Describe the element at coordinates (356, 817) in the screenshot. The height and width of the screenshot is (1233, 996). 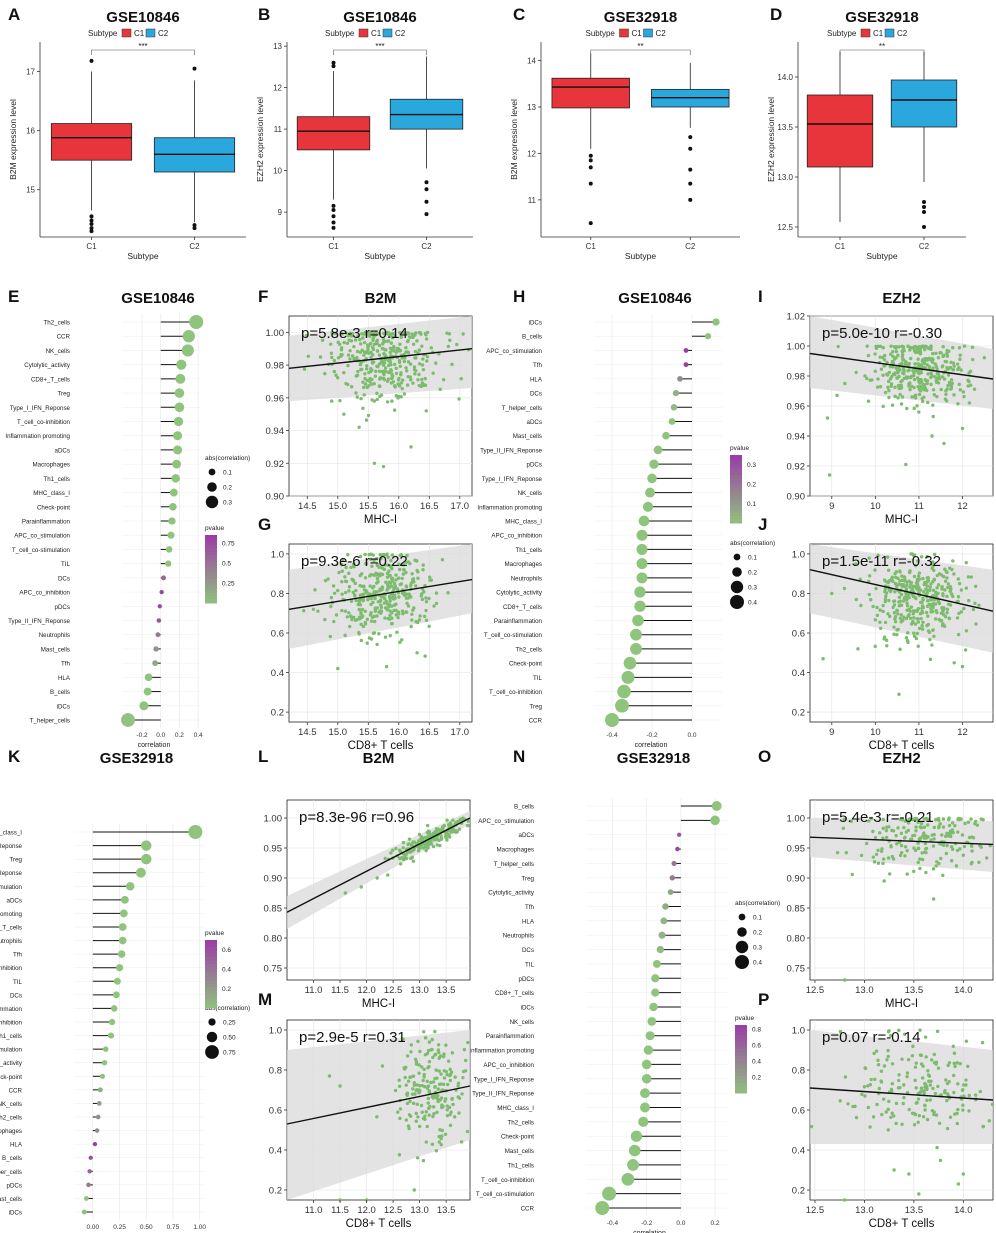
I see `correlation-annotation: p=8.3e-96 r=0.96` at that location.